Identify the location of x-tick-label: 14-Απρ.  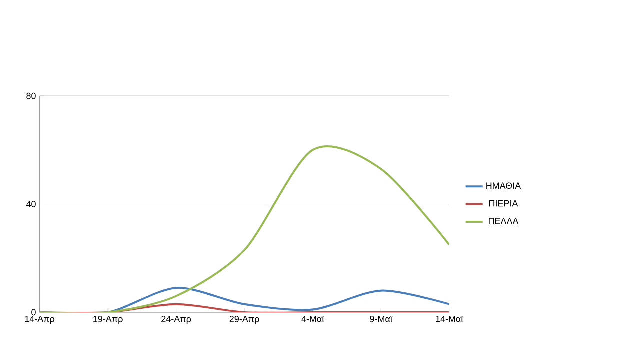
(40, 320).